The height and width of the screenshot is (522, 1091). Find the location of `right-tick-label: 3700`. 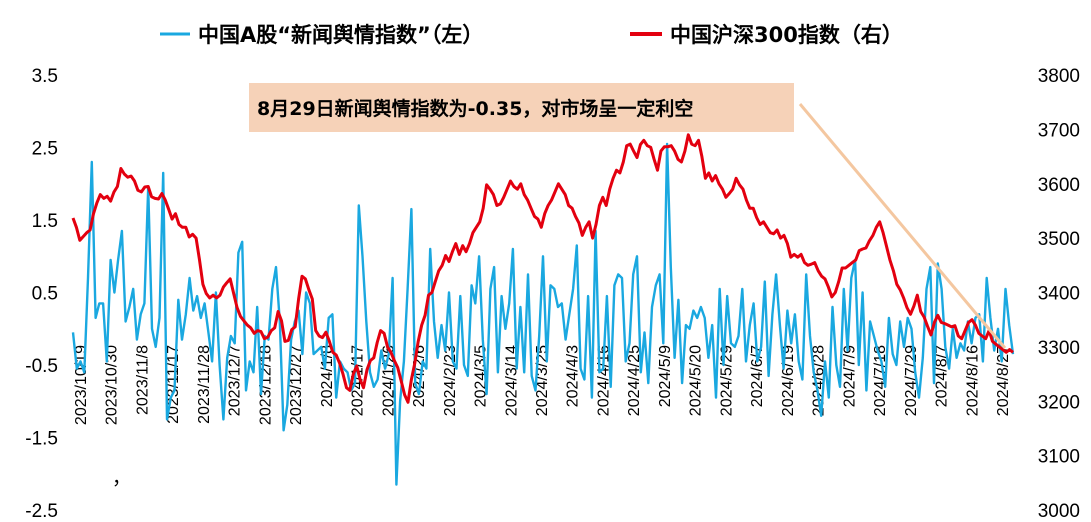

right-tick-label: 3700 is located at coordinates (1059, 130).